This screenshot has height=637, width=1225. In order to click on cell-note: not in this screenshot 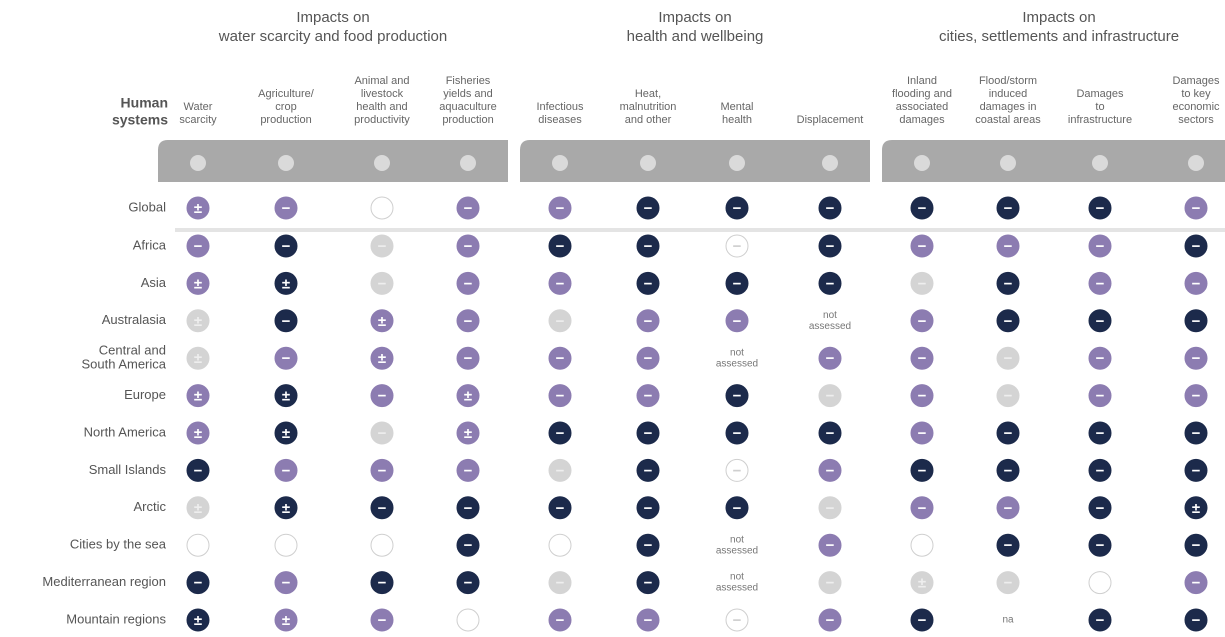, I will do `click(737, 352)`.